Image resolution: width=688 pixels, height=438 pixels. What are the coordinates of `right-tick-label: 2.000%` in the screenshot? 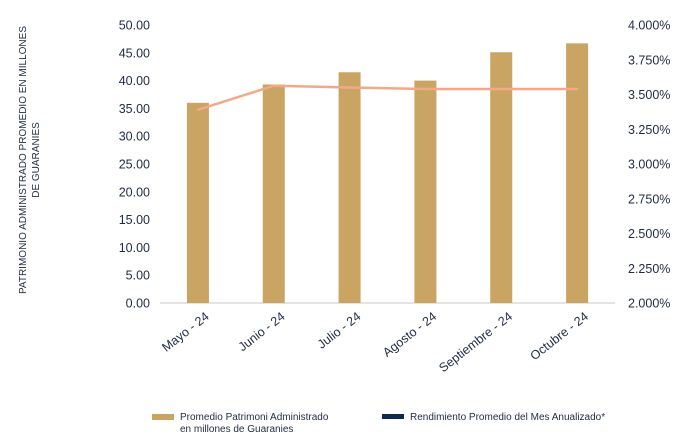 It's located at (649, 304).